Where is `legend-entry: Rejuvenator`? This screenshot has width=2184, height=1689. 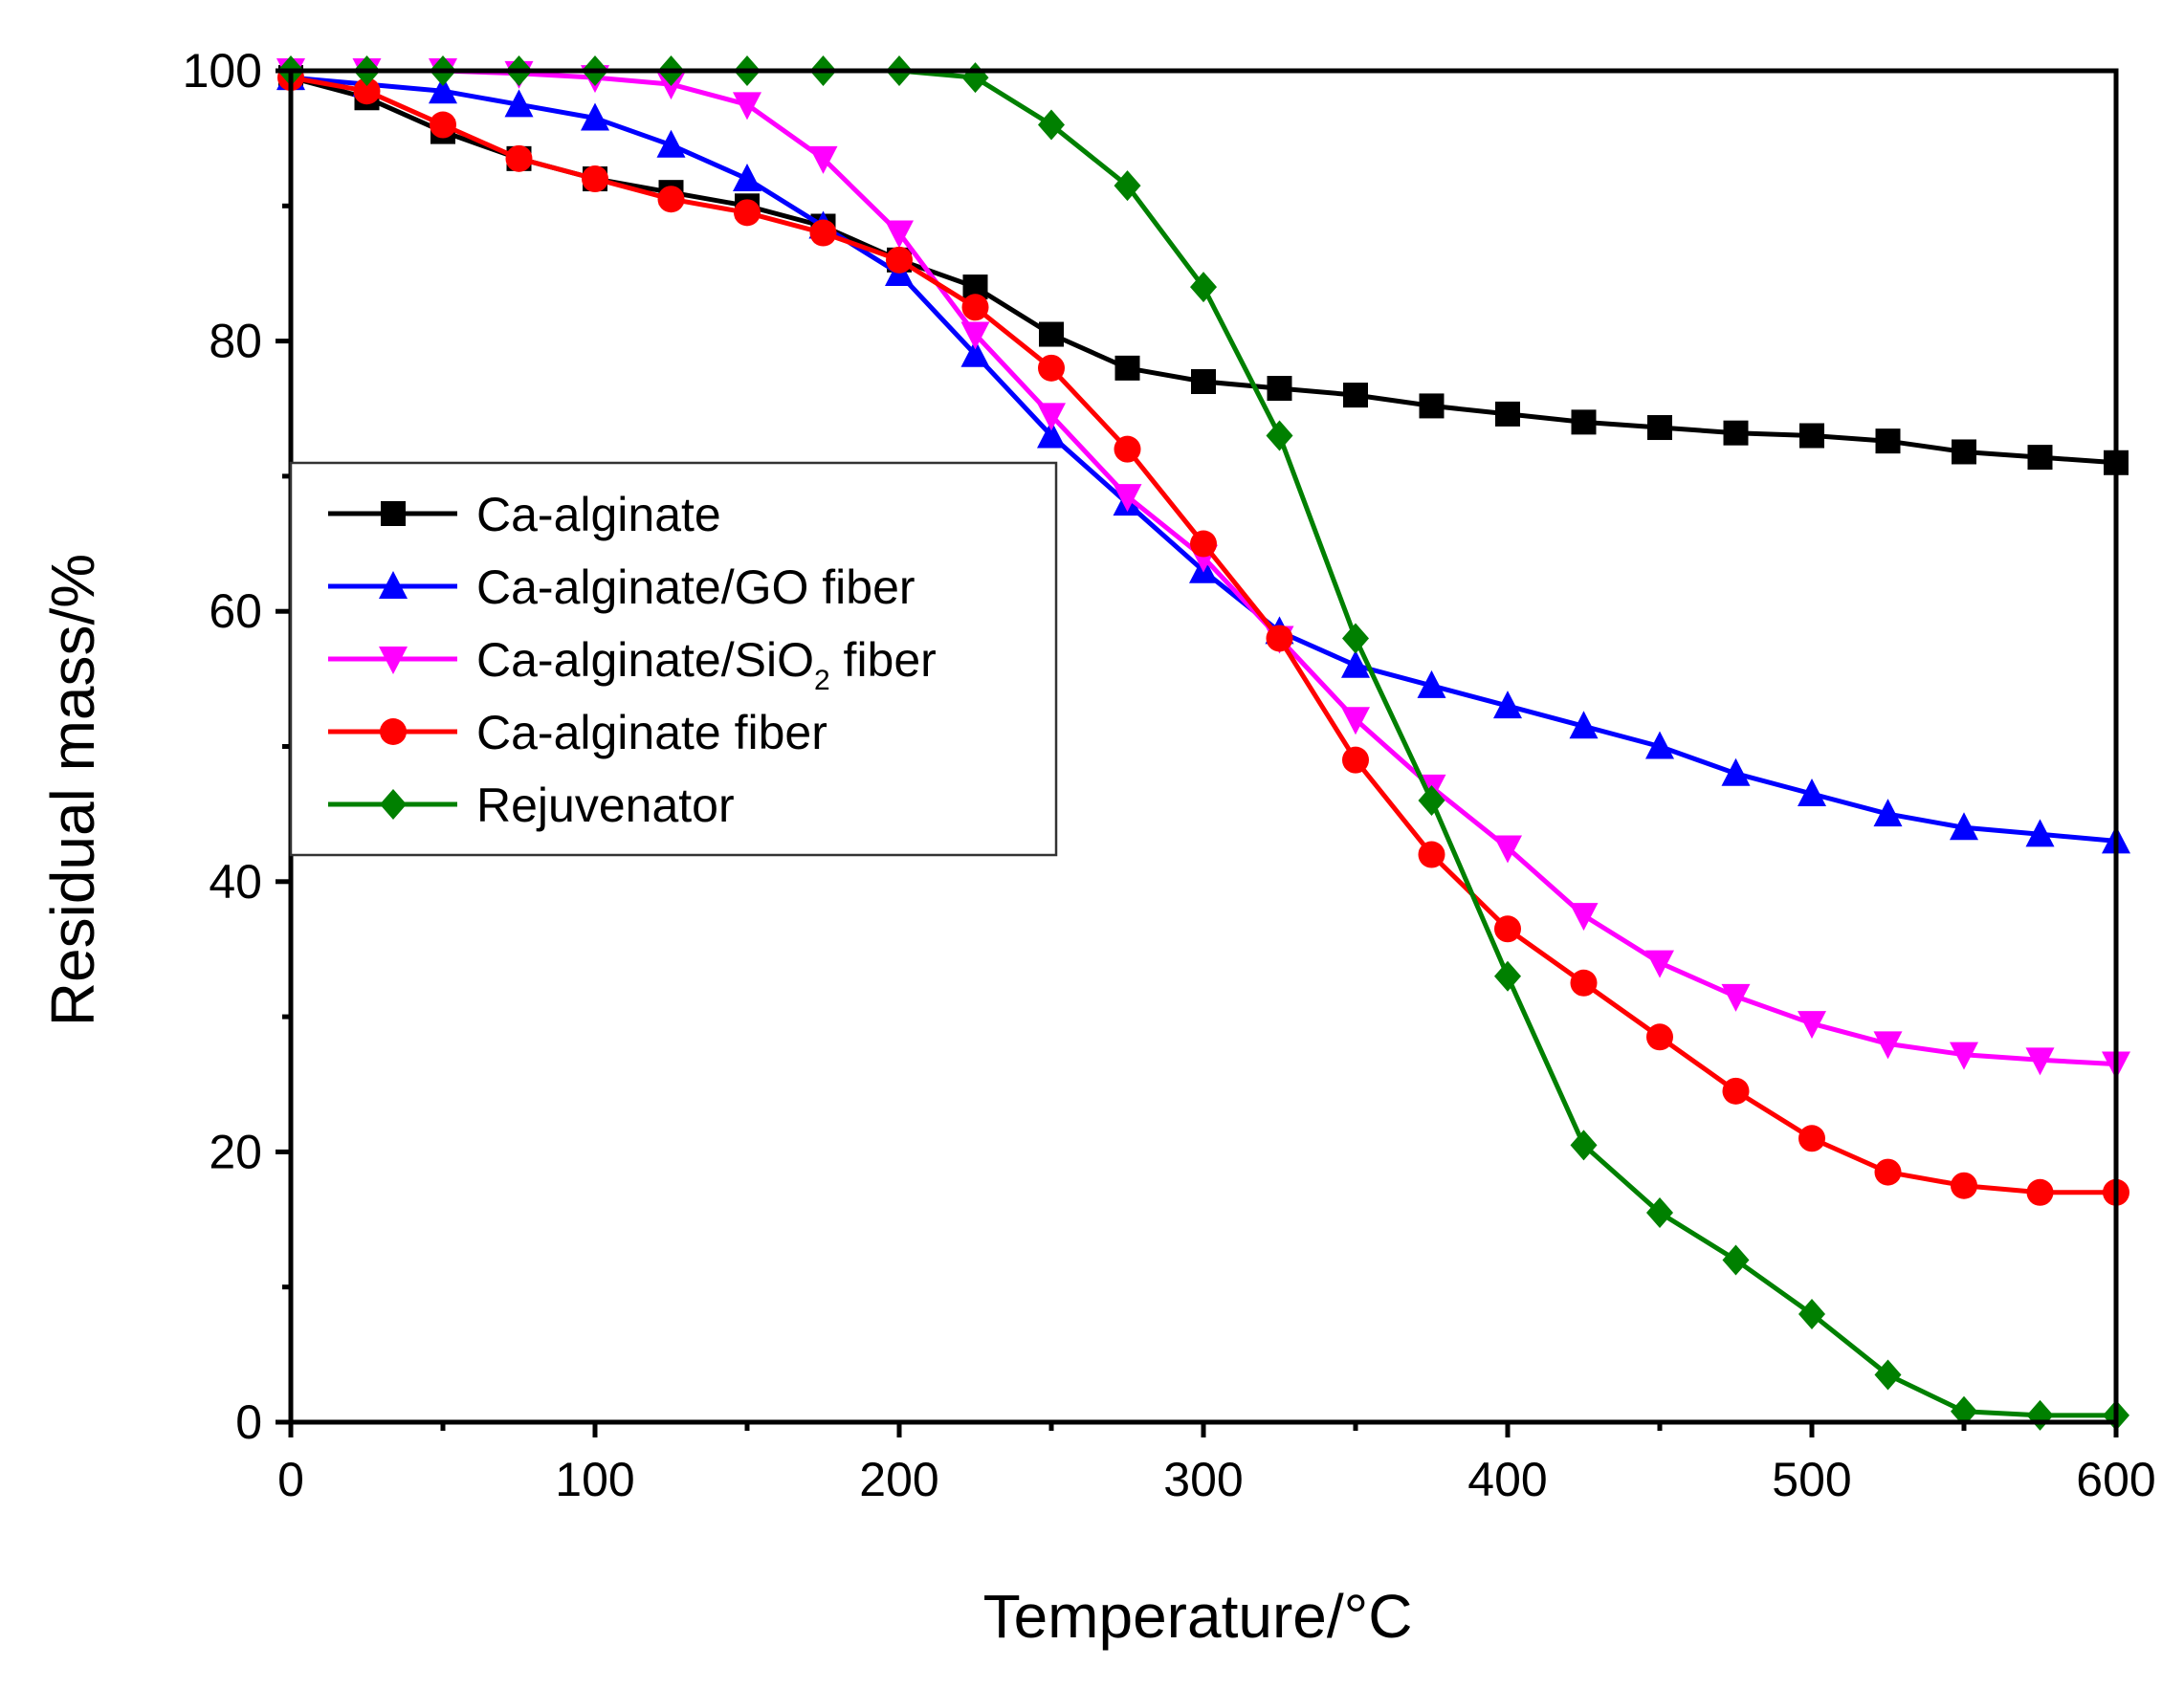 legend-entry: Rejuvenator is located at coordinates (531, 805).